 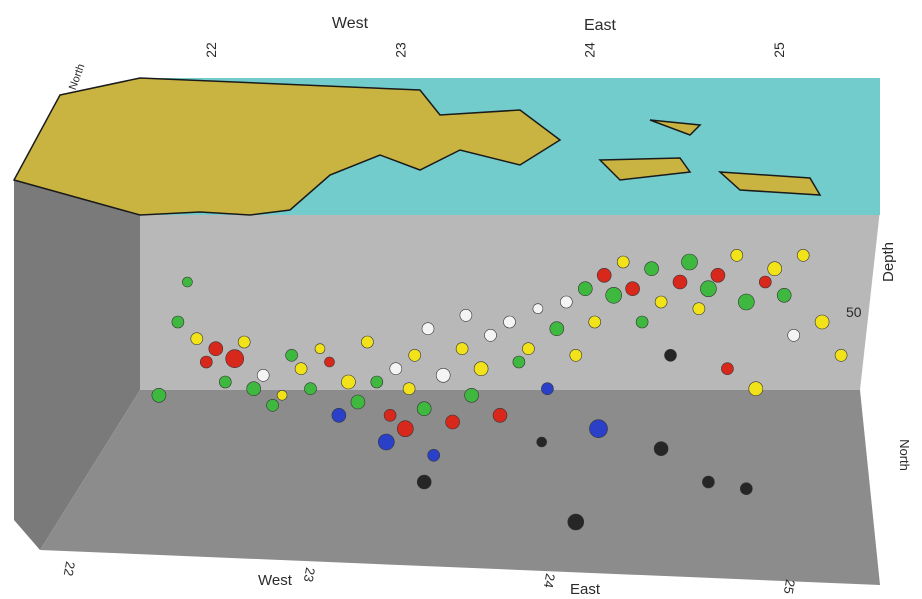 What do you see at coordinates (429, 577) in the screenshot?
I see `bottom-tick-labels: 22 23 24 25` at bounding box center [429, 577].